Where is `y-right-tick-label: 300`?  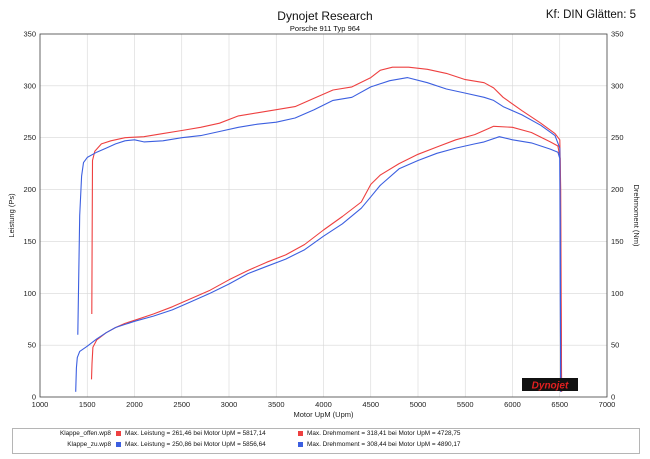 y-right-tick-label: 300 is located at coordinates (617, 85).